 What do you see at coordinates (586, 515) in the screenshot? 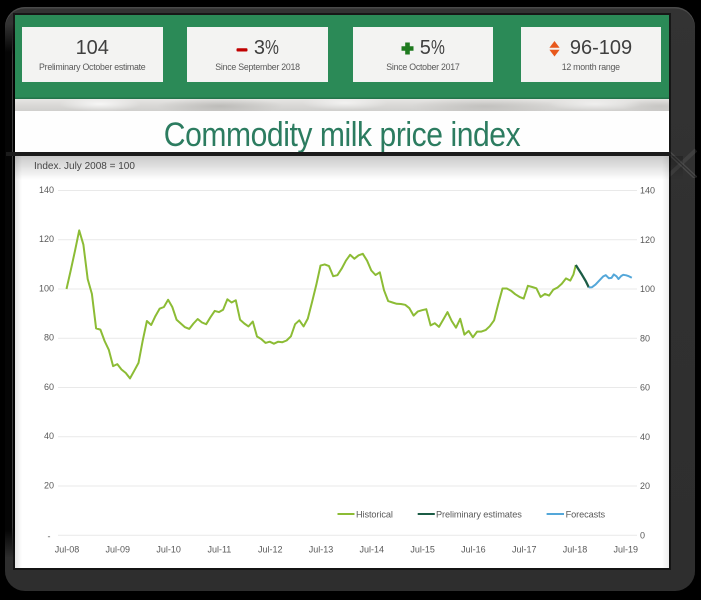
I see `svg-text: Forecasts` at bounding box center [586, 515].